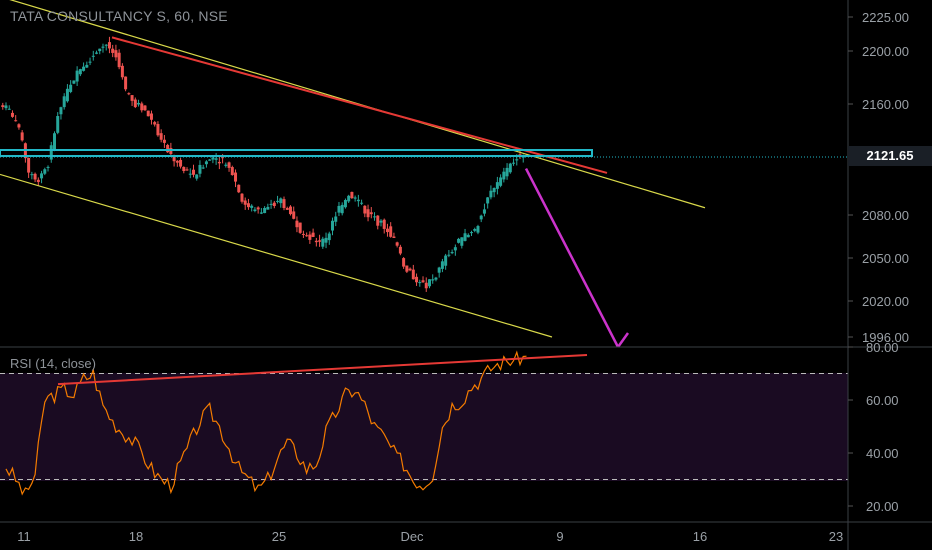 The width and height of the screenshot is (932, 550). Describe the element at coordinates (572, 258) in the screenshot. I see `projection-arrow` at that location.